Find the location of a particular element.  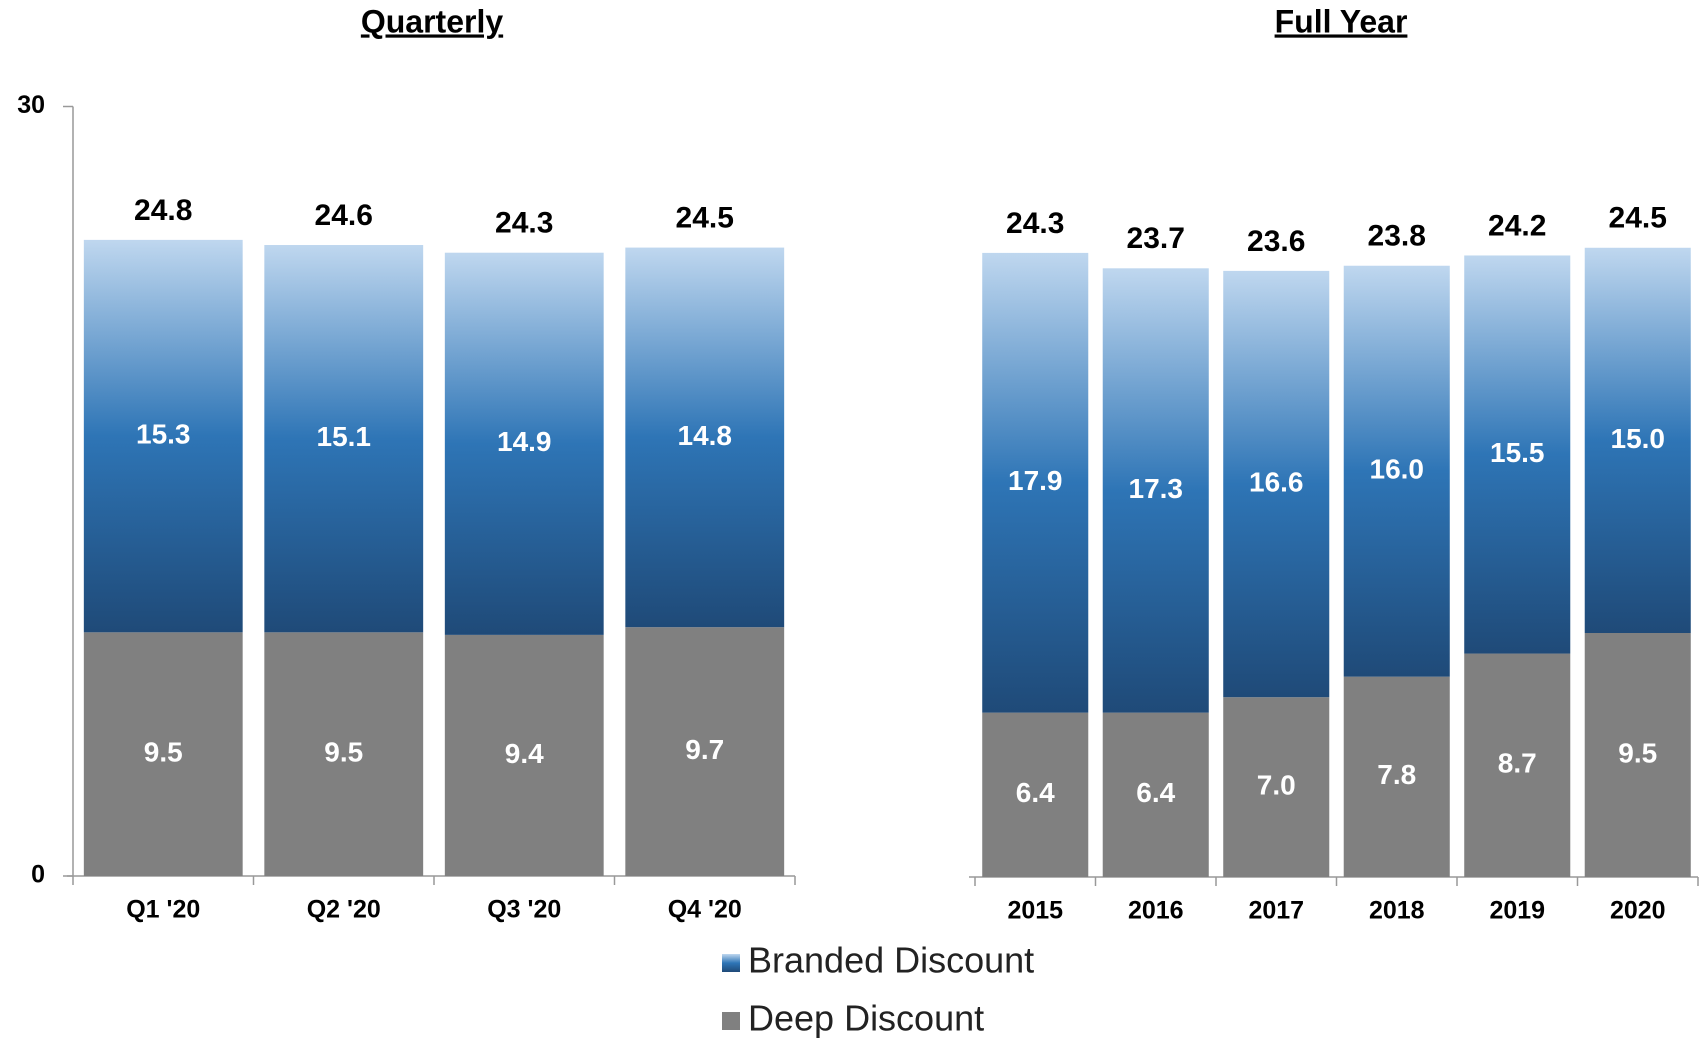

segment-label: 9.7 is located at coordinates (704, 749).